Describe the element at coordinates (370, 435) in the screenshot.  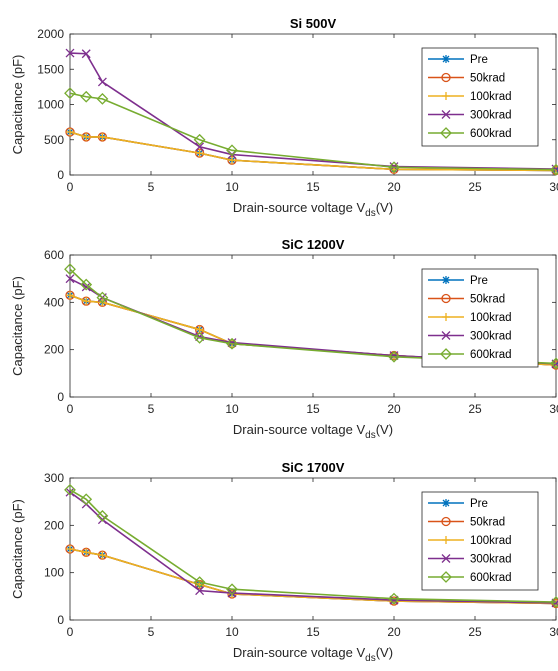
I see `x-axis-label-subscript: ds` at that location.